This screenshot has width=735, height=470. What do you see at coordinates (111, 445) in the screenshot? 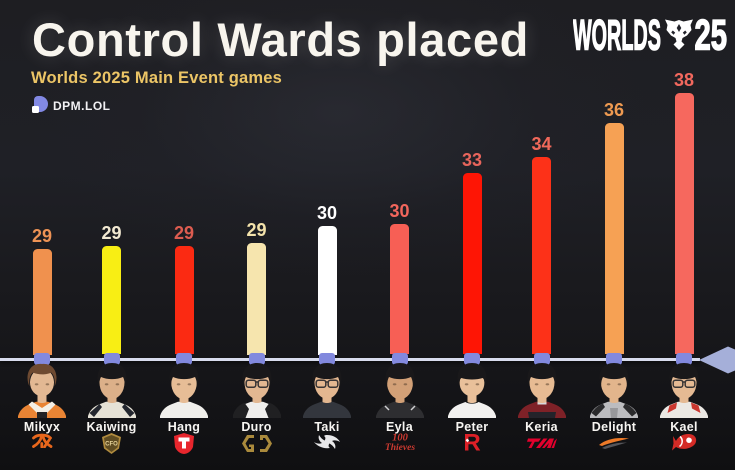
I see `svg-text: CFO` at bounding box center [111, 445].